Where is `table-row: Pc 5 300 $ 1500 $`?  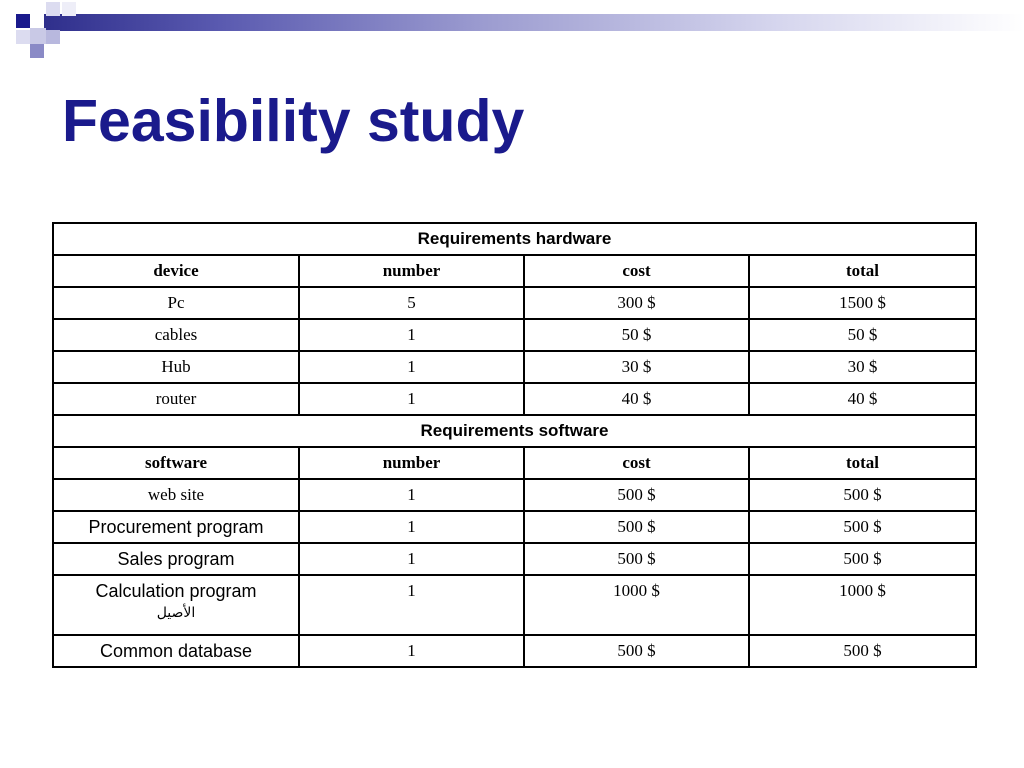 table-row: Pc 5 300 $ 1500 $ is located at coordinates (514, 303).